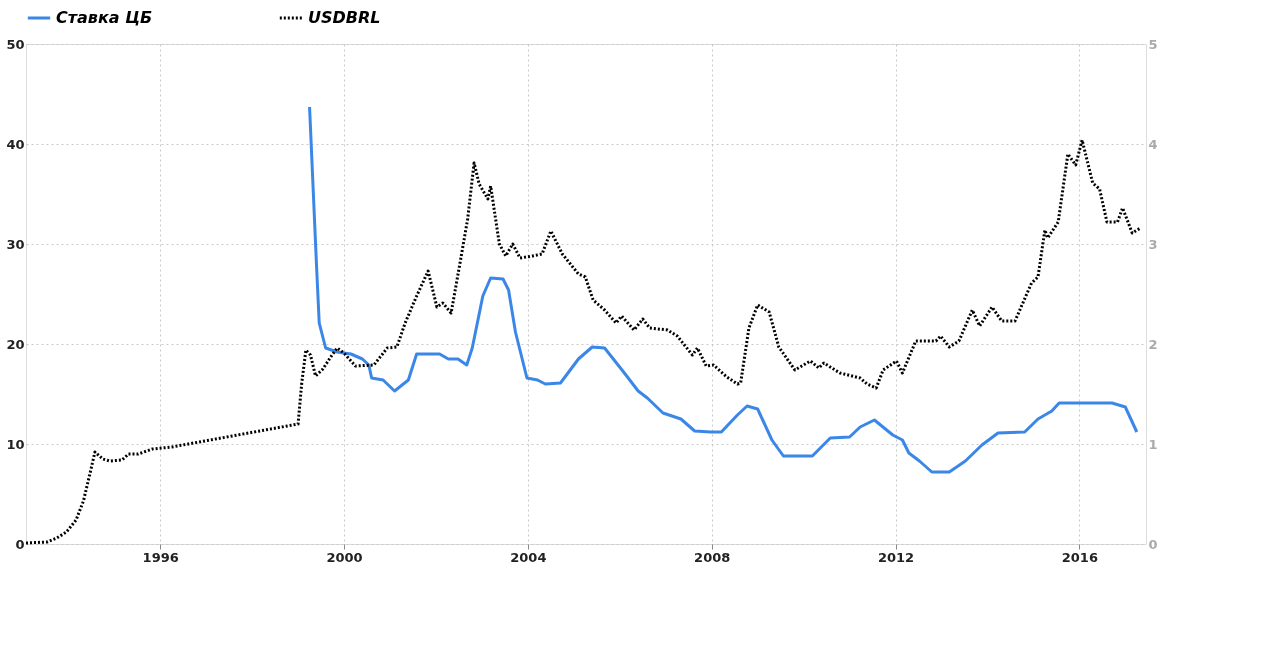  Describe the element at coordinates (15, 444) in the screenshot. I see `y-tick-label: 10` at that location.